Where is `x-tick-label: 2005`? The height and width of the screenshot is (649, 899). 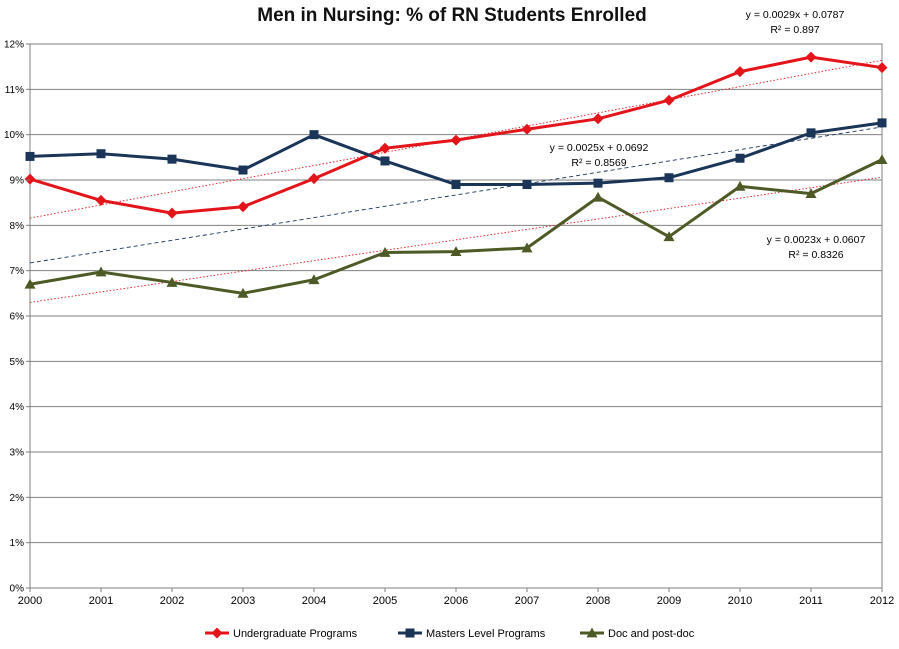 x-tick-label: 2005 is located at coordinates (385, 601).